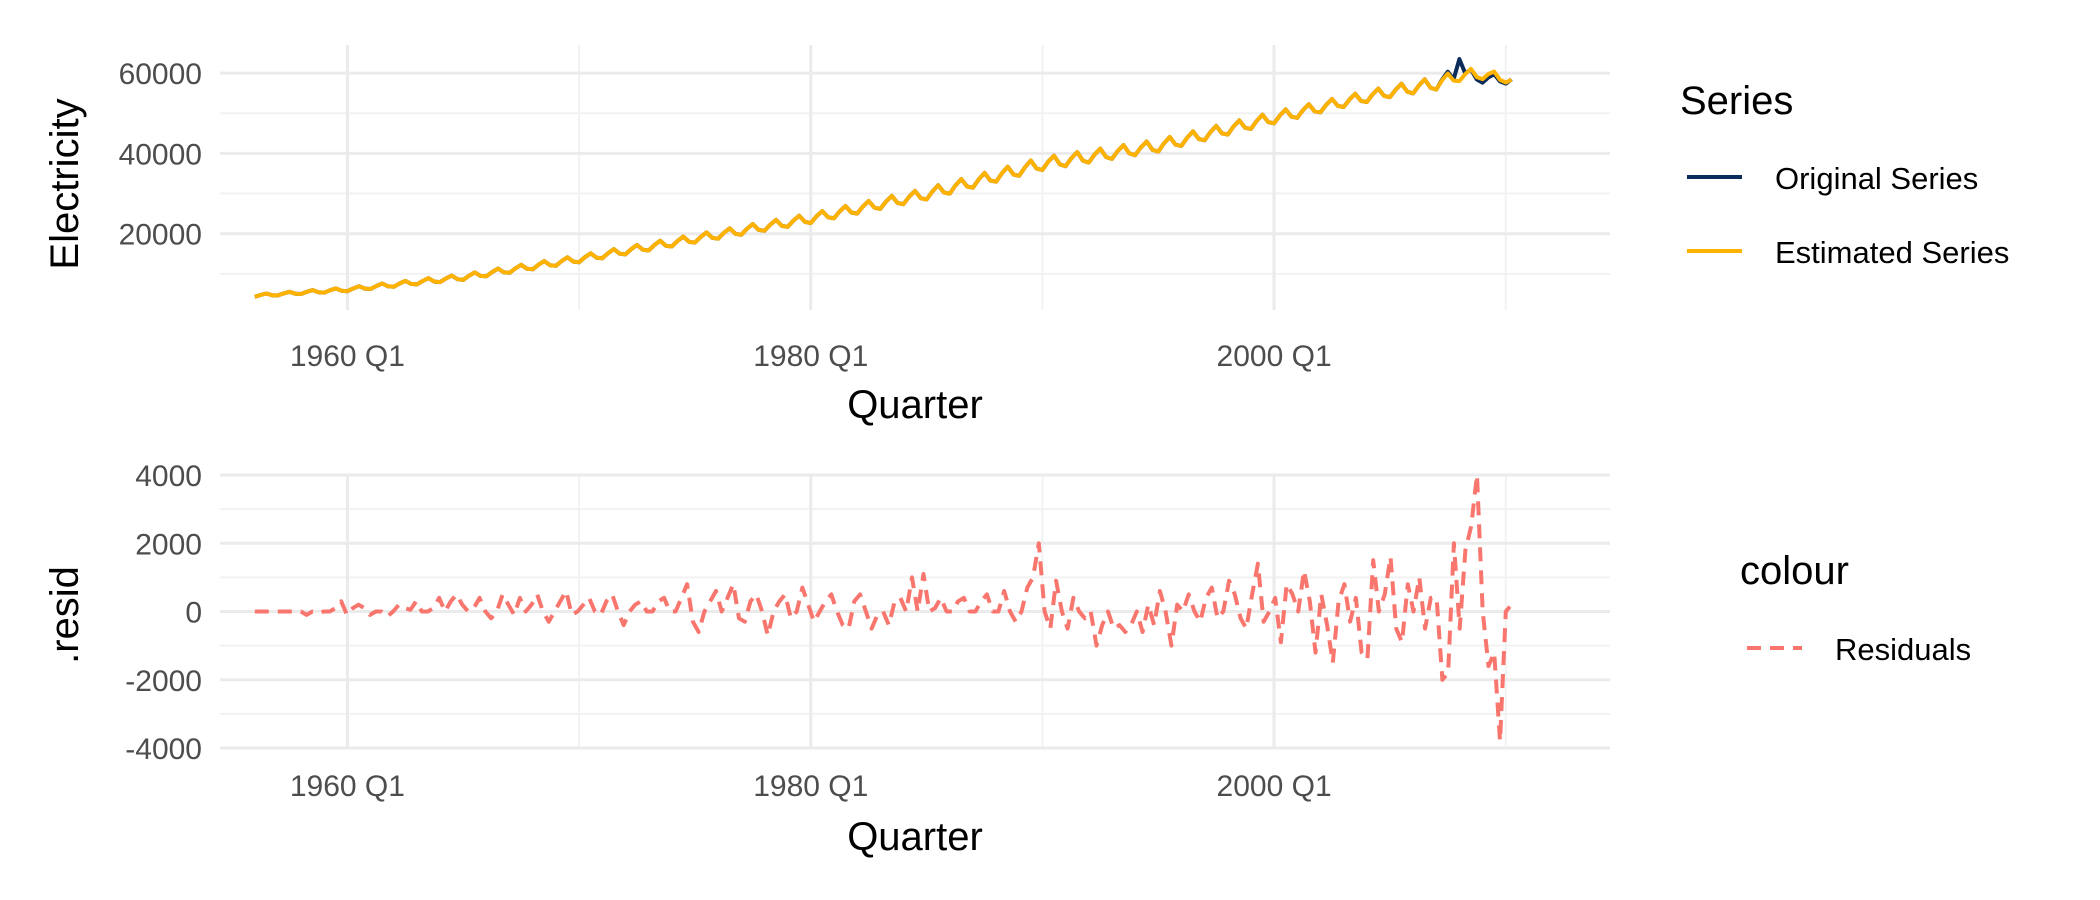 This screenshot has height=900, width=2100. What do you see at coordinates (915, 837) in the screenshot?
I see `bottom-x-axis-title: Quarter` at bounding box center [915, 837].